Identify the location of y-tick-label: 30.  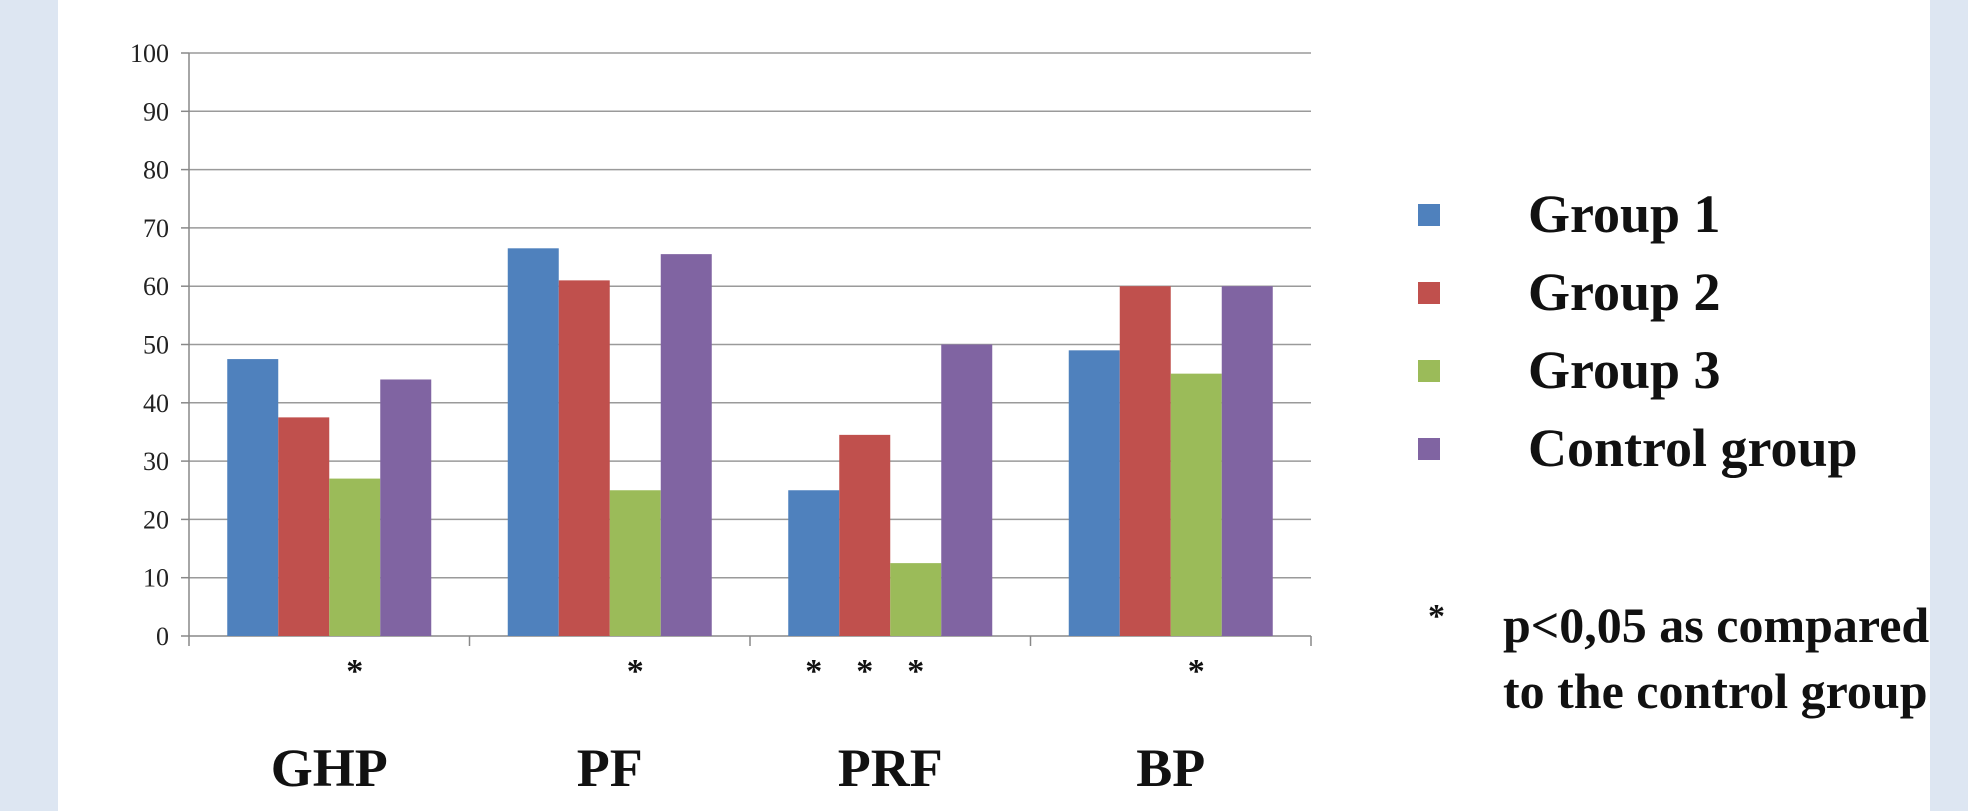
(156, 461).